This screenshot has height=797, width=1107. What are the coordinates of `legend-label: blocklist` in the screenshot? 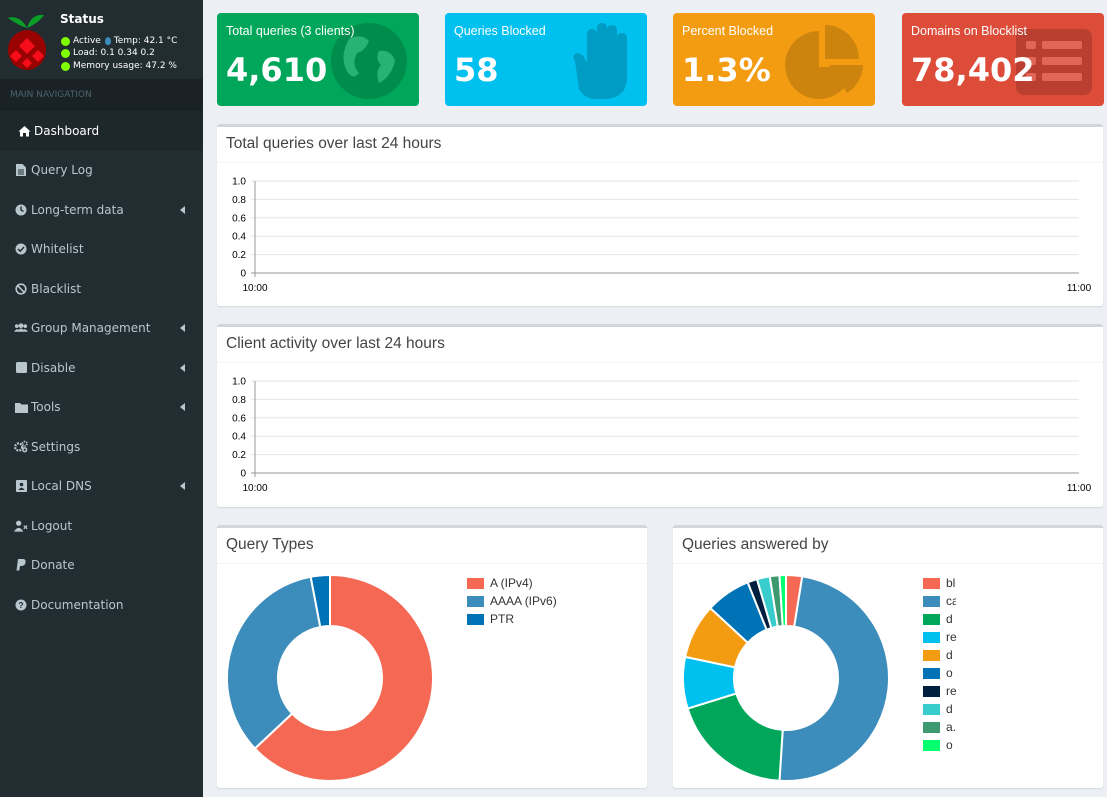 It's located at (951, 583).